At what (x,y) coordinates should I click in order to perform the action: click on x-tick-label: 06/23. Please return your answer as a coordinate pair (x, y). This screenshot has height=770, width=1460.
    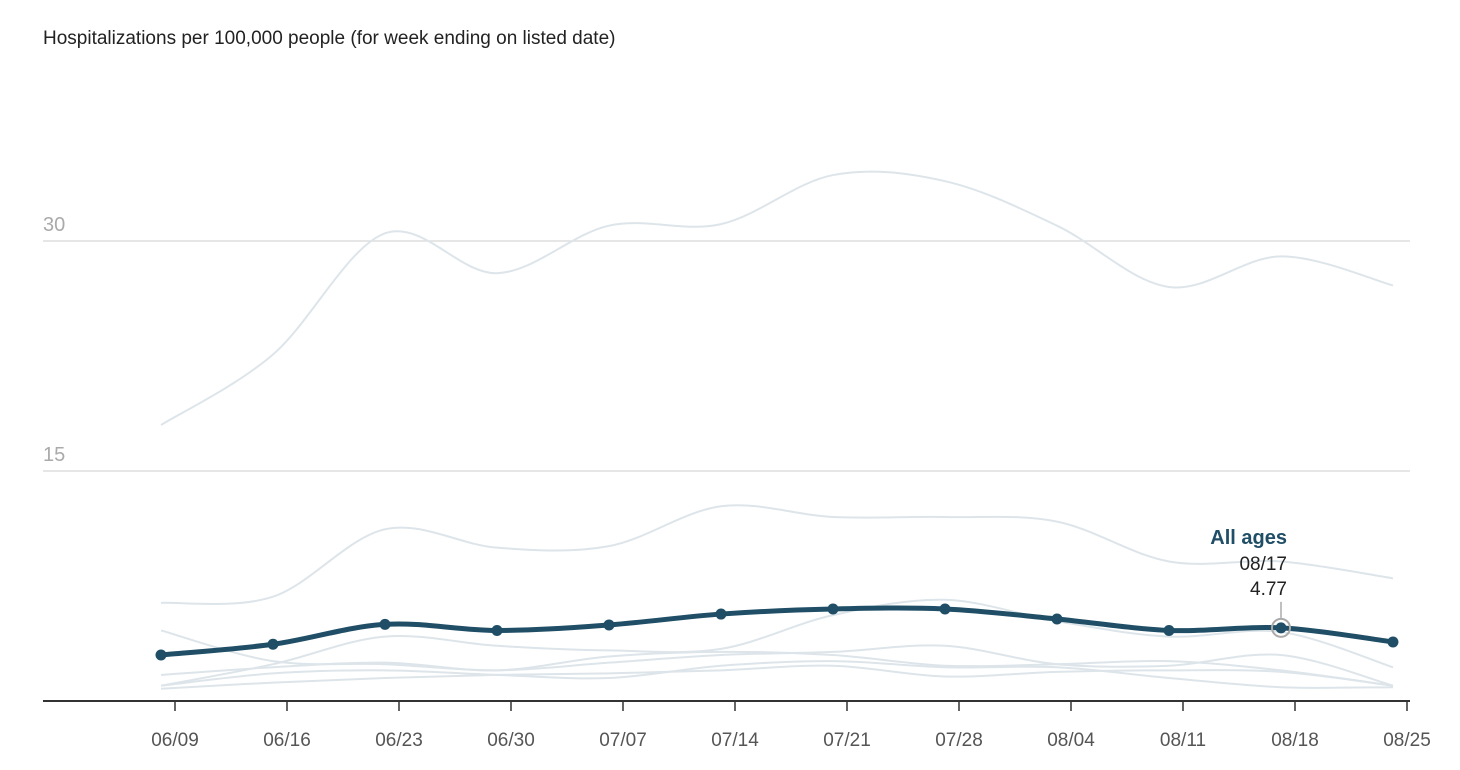
    Looking at the image, I should click on (399, 740).